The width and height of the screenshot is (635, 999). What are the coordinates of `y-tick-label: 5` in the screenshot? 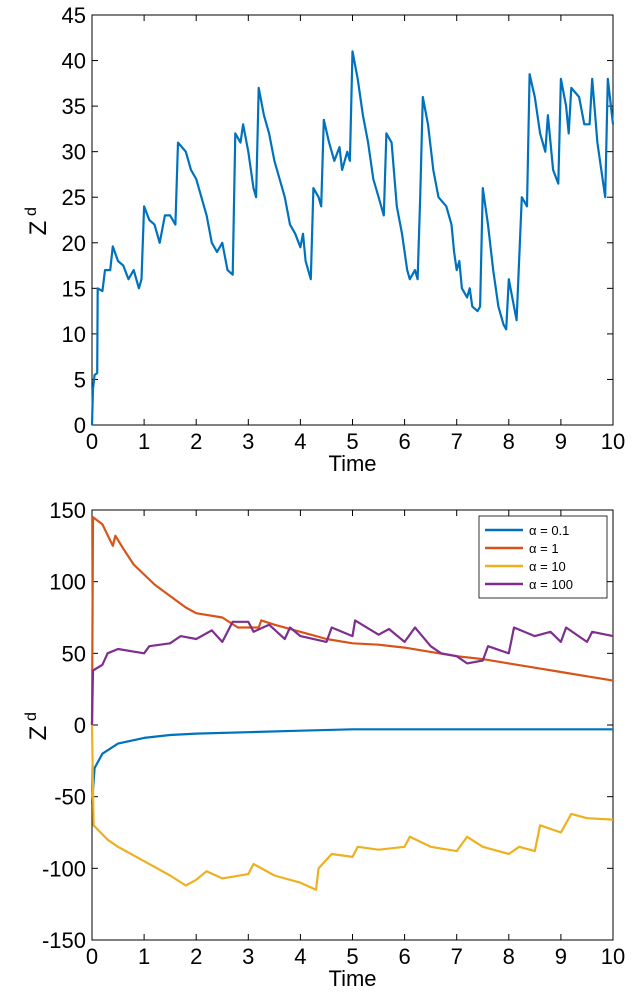 It's located at (80, 379).